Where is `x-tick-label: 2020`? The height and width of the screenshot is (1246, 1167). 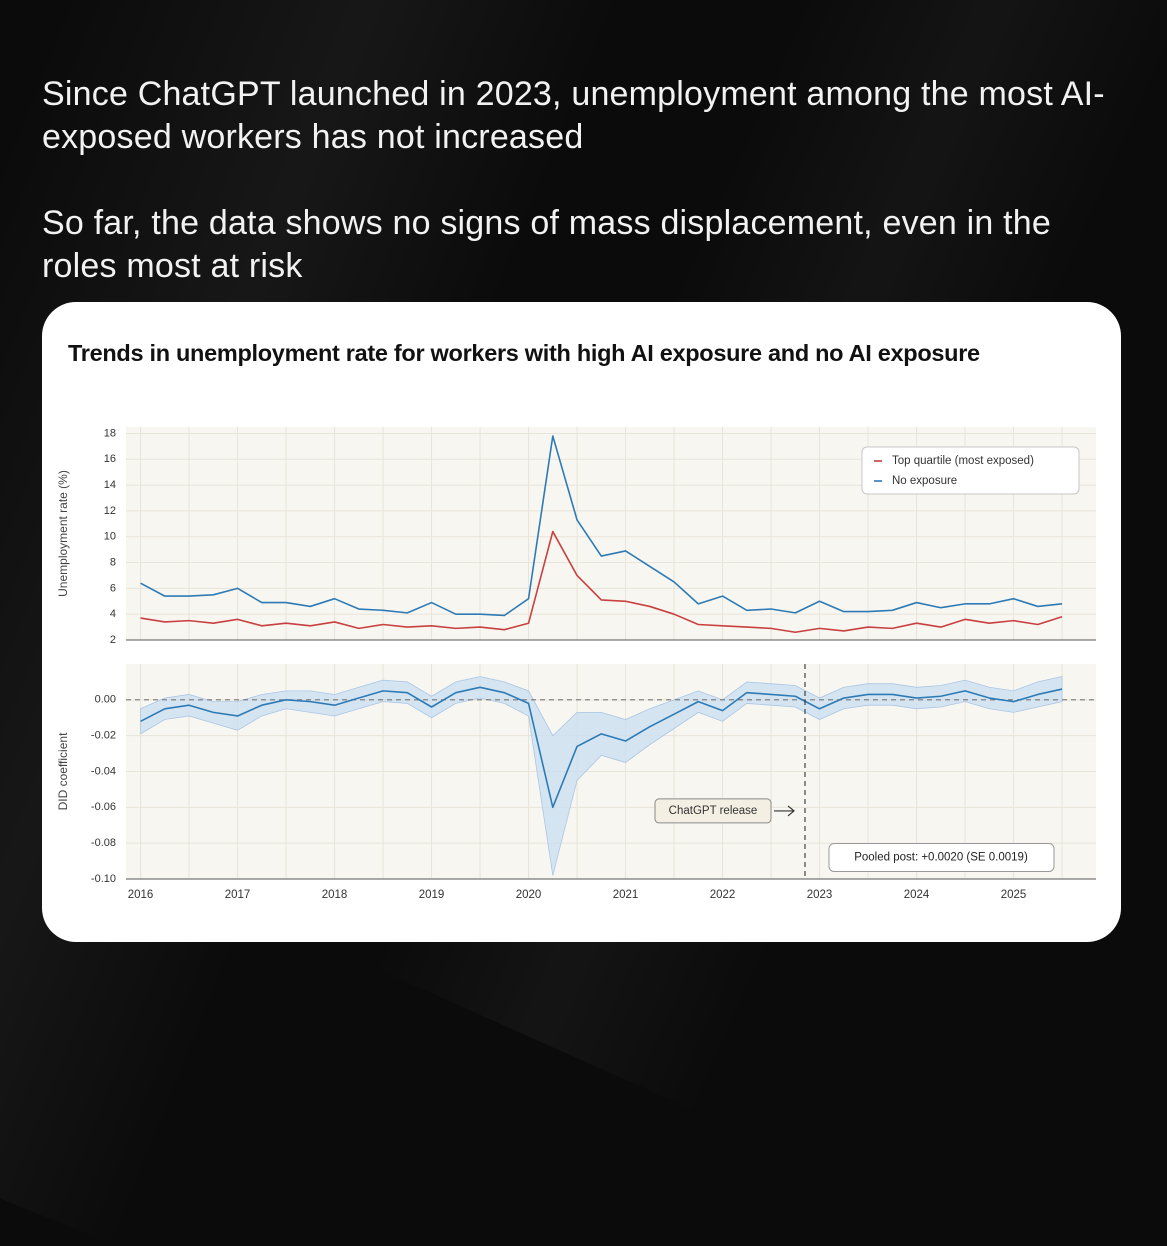 x-tick-label: 2020 is located at coordinates (529, 895).